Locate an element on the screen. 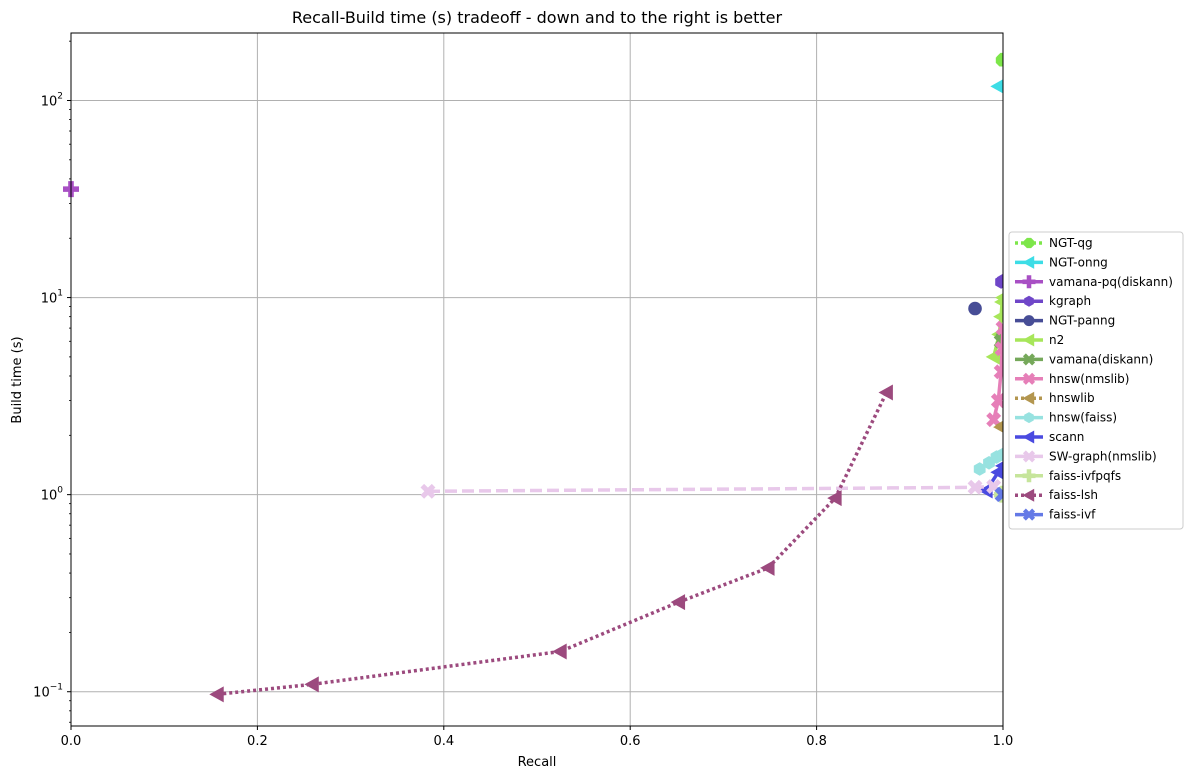  legend-label: faiss-ivf is located at coordinates (1072, 515).